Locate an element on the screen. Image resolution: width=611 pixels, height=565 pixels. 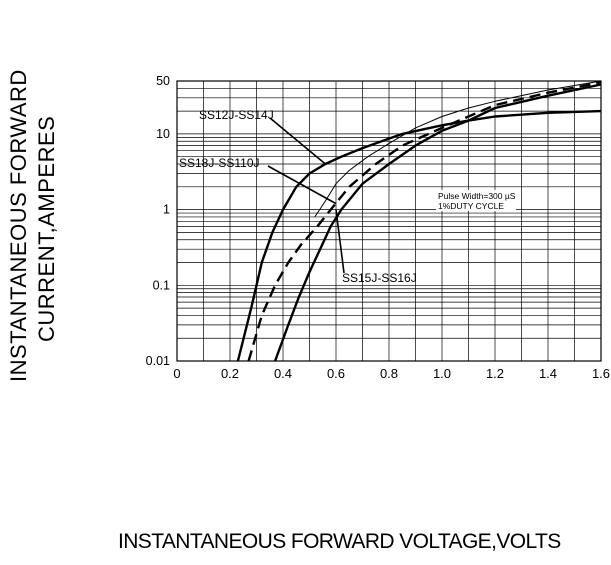
y-tick-label: 10 is located at coordinates (163, 134).